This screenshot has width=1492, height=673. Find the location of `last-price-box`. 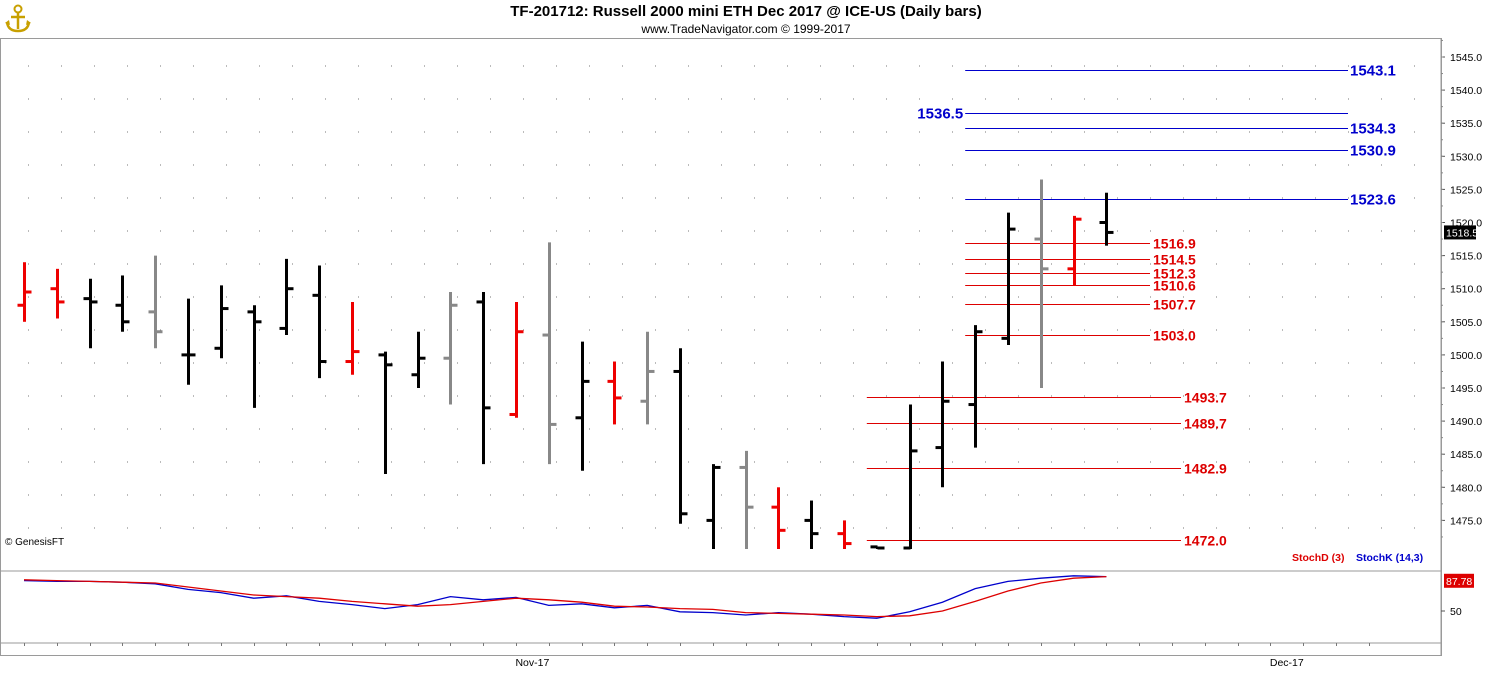

last-price-box is located at coordinates (1460, 232).